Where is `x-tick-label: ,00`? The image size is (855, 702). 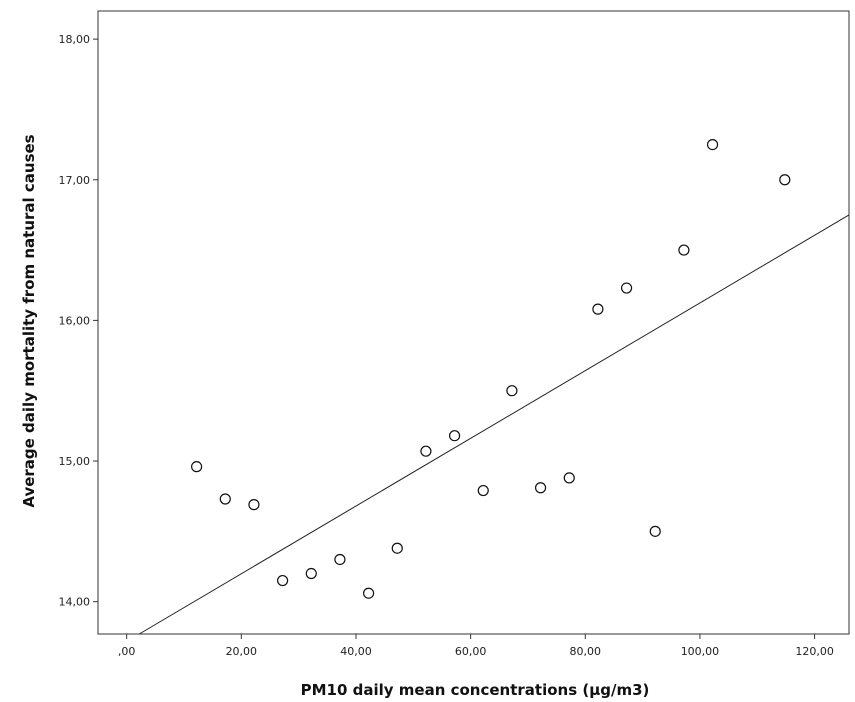
x-tick-label: ,00 is located at coordinates (127, 651).